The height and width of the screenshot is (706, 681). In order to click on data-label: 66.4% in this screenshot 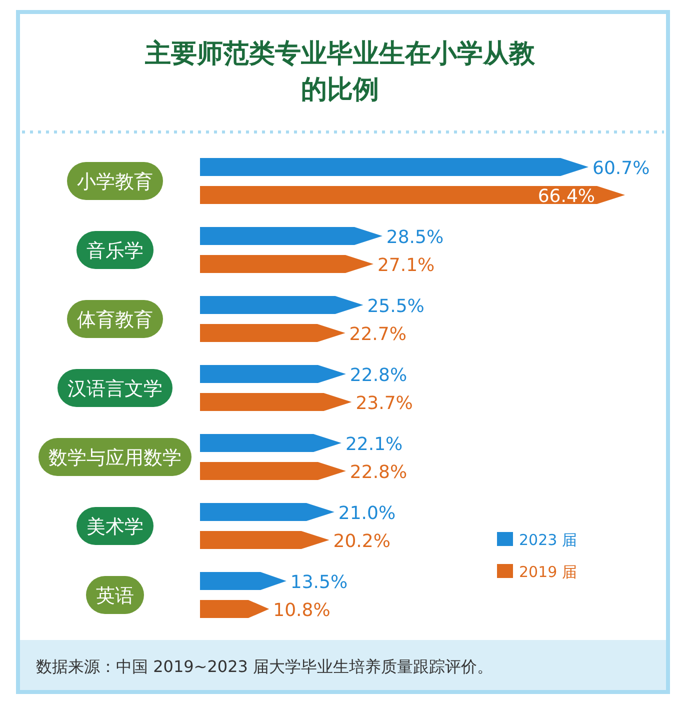, I will do `click(566, 196)`.